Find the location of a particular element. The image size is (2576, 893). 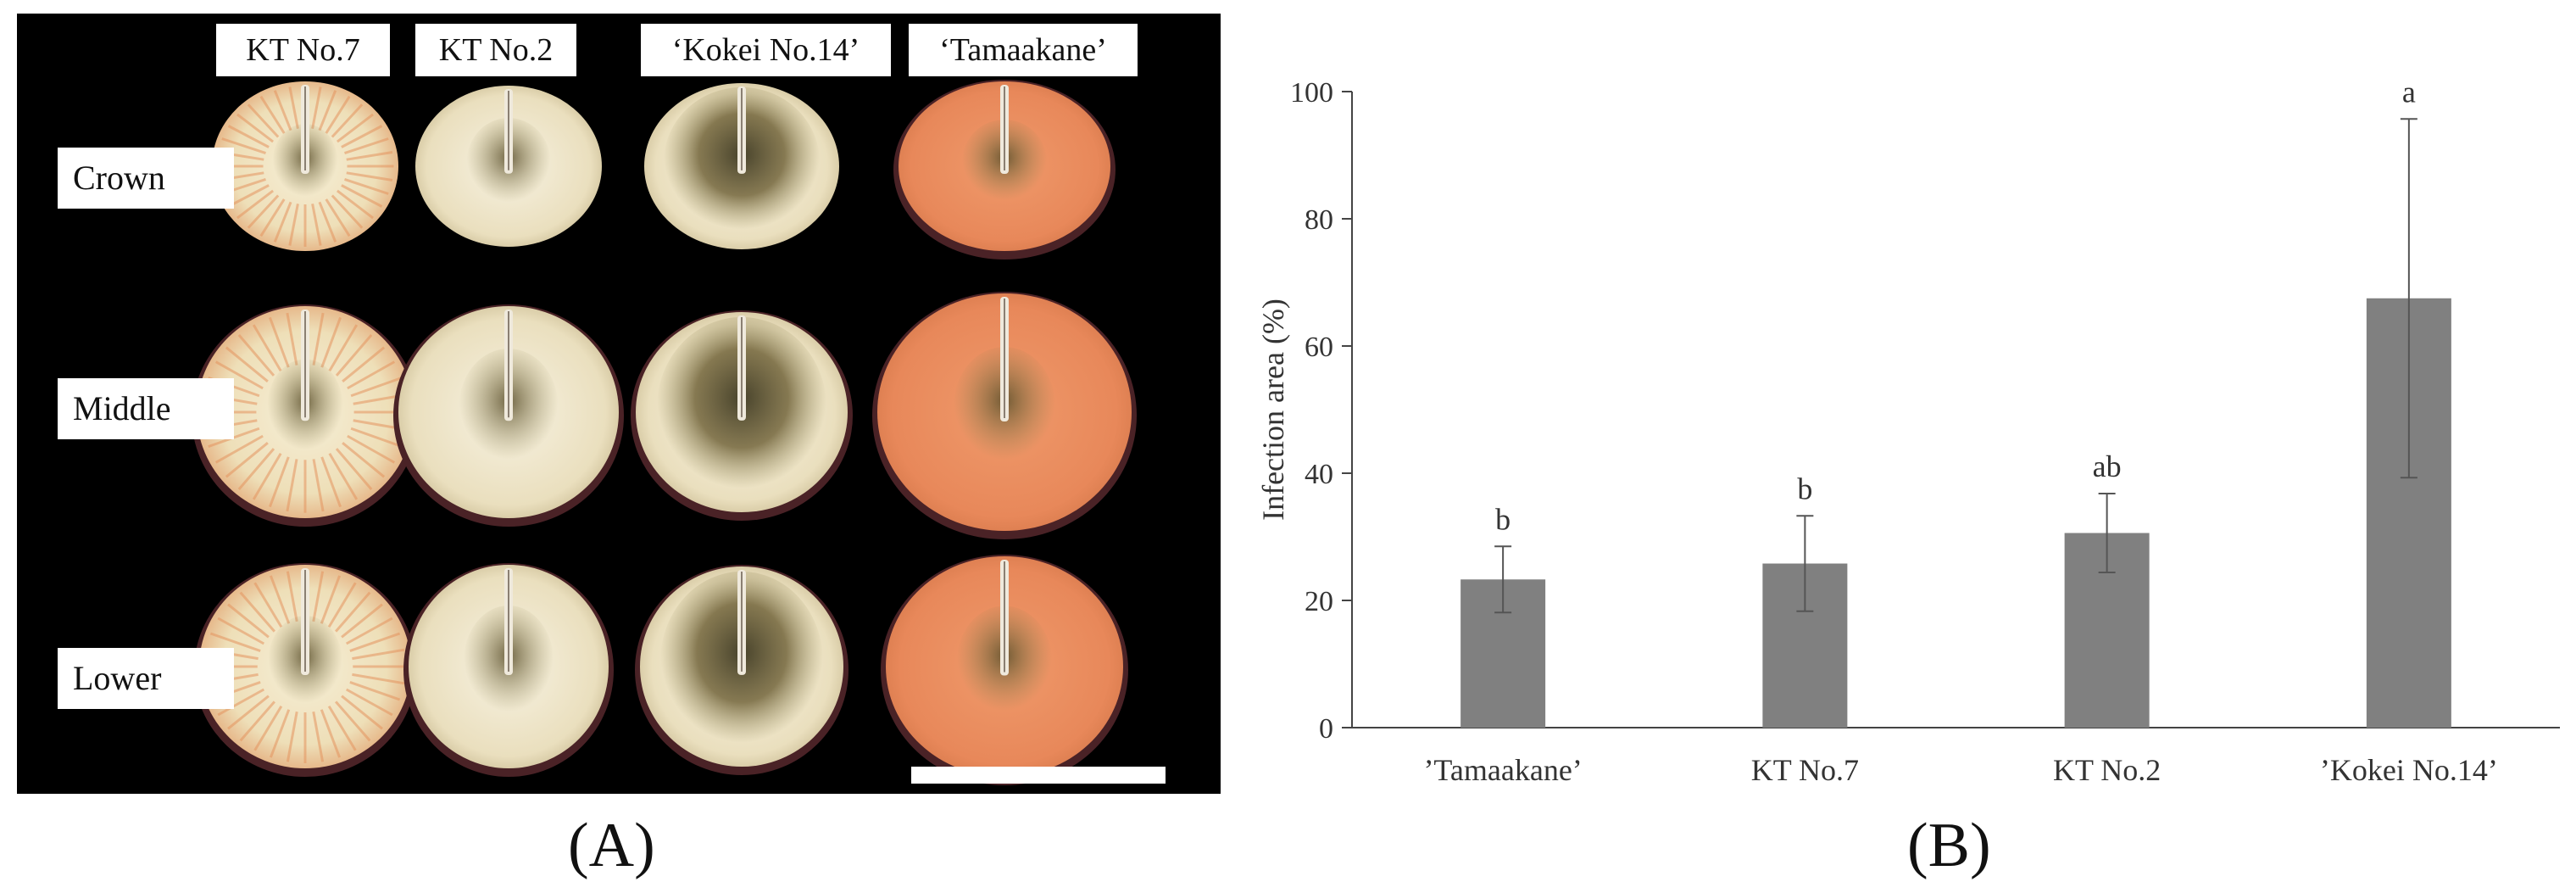

tuber-kt2-middle is located at coordinates (508, 415).